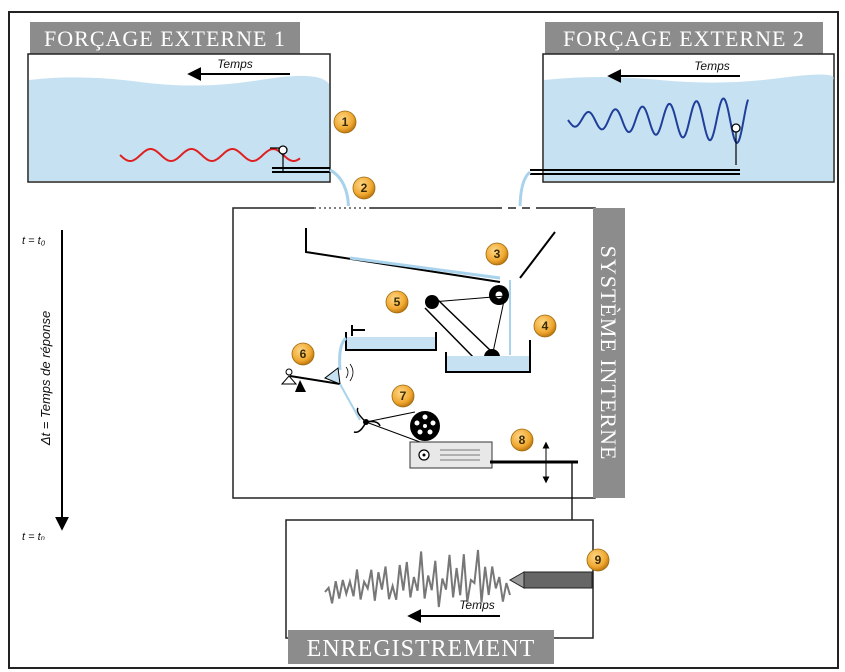  I want to click on external-forcing-1-title: FORÇAGE EXTERNE 1, so click(165, 38).